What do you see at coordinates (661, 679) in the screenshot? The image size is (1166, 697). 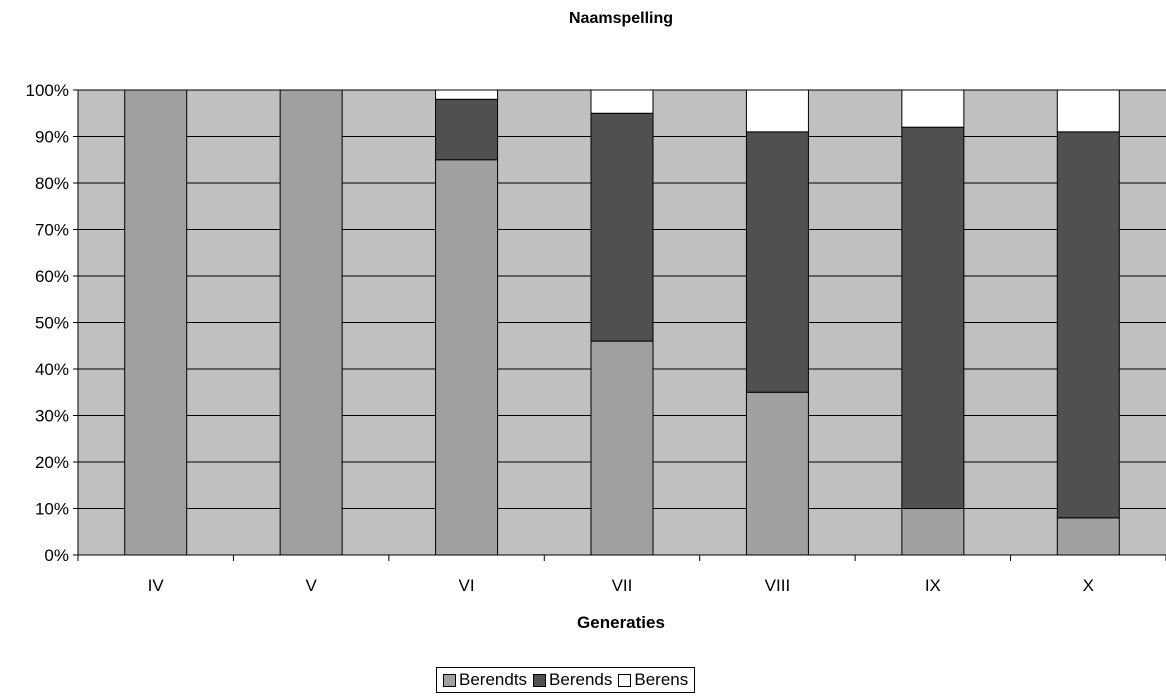 I see `legend-label: Berens` at bounding box center [661, 679].